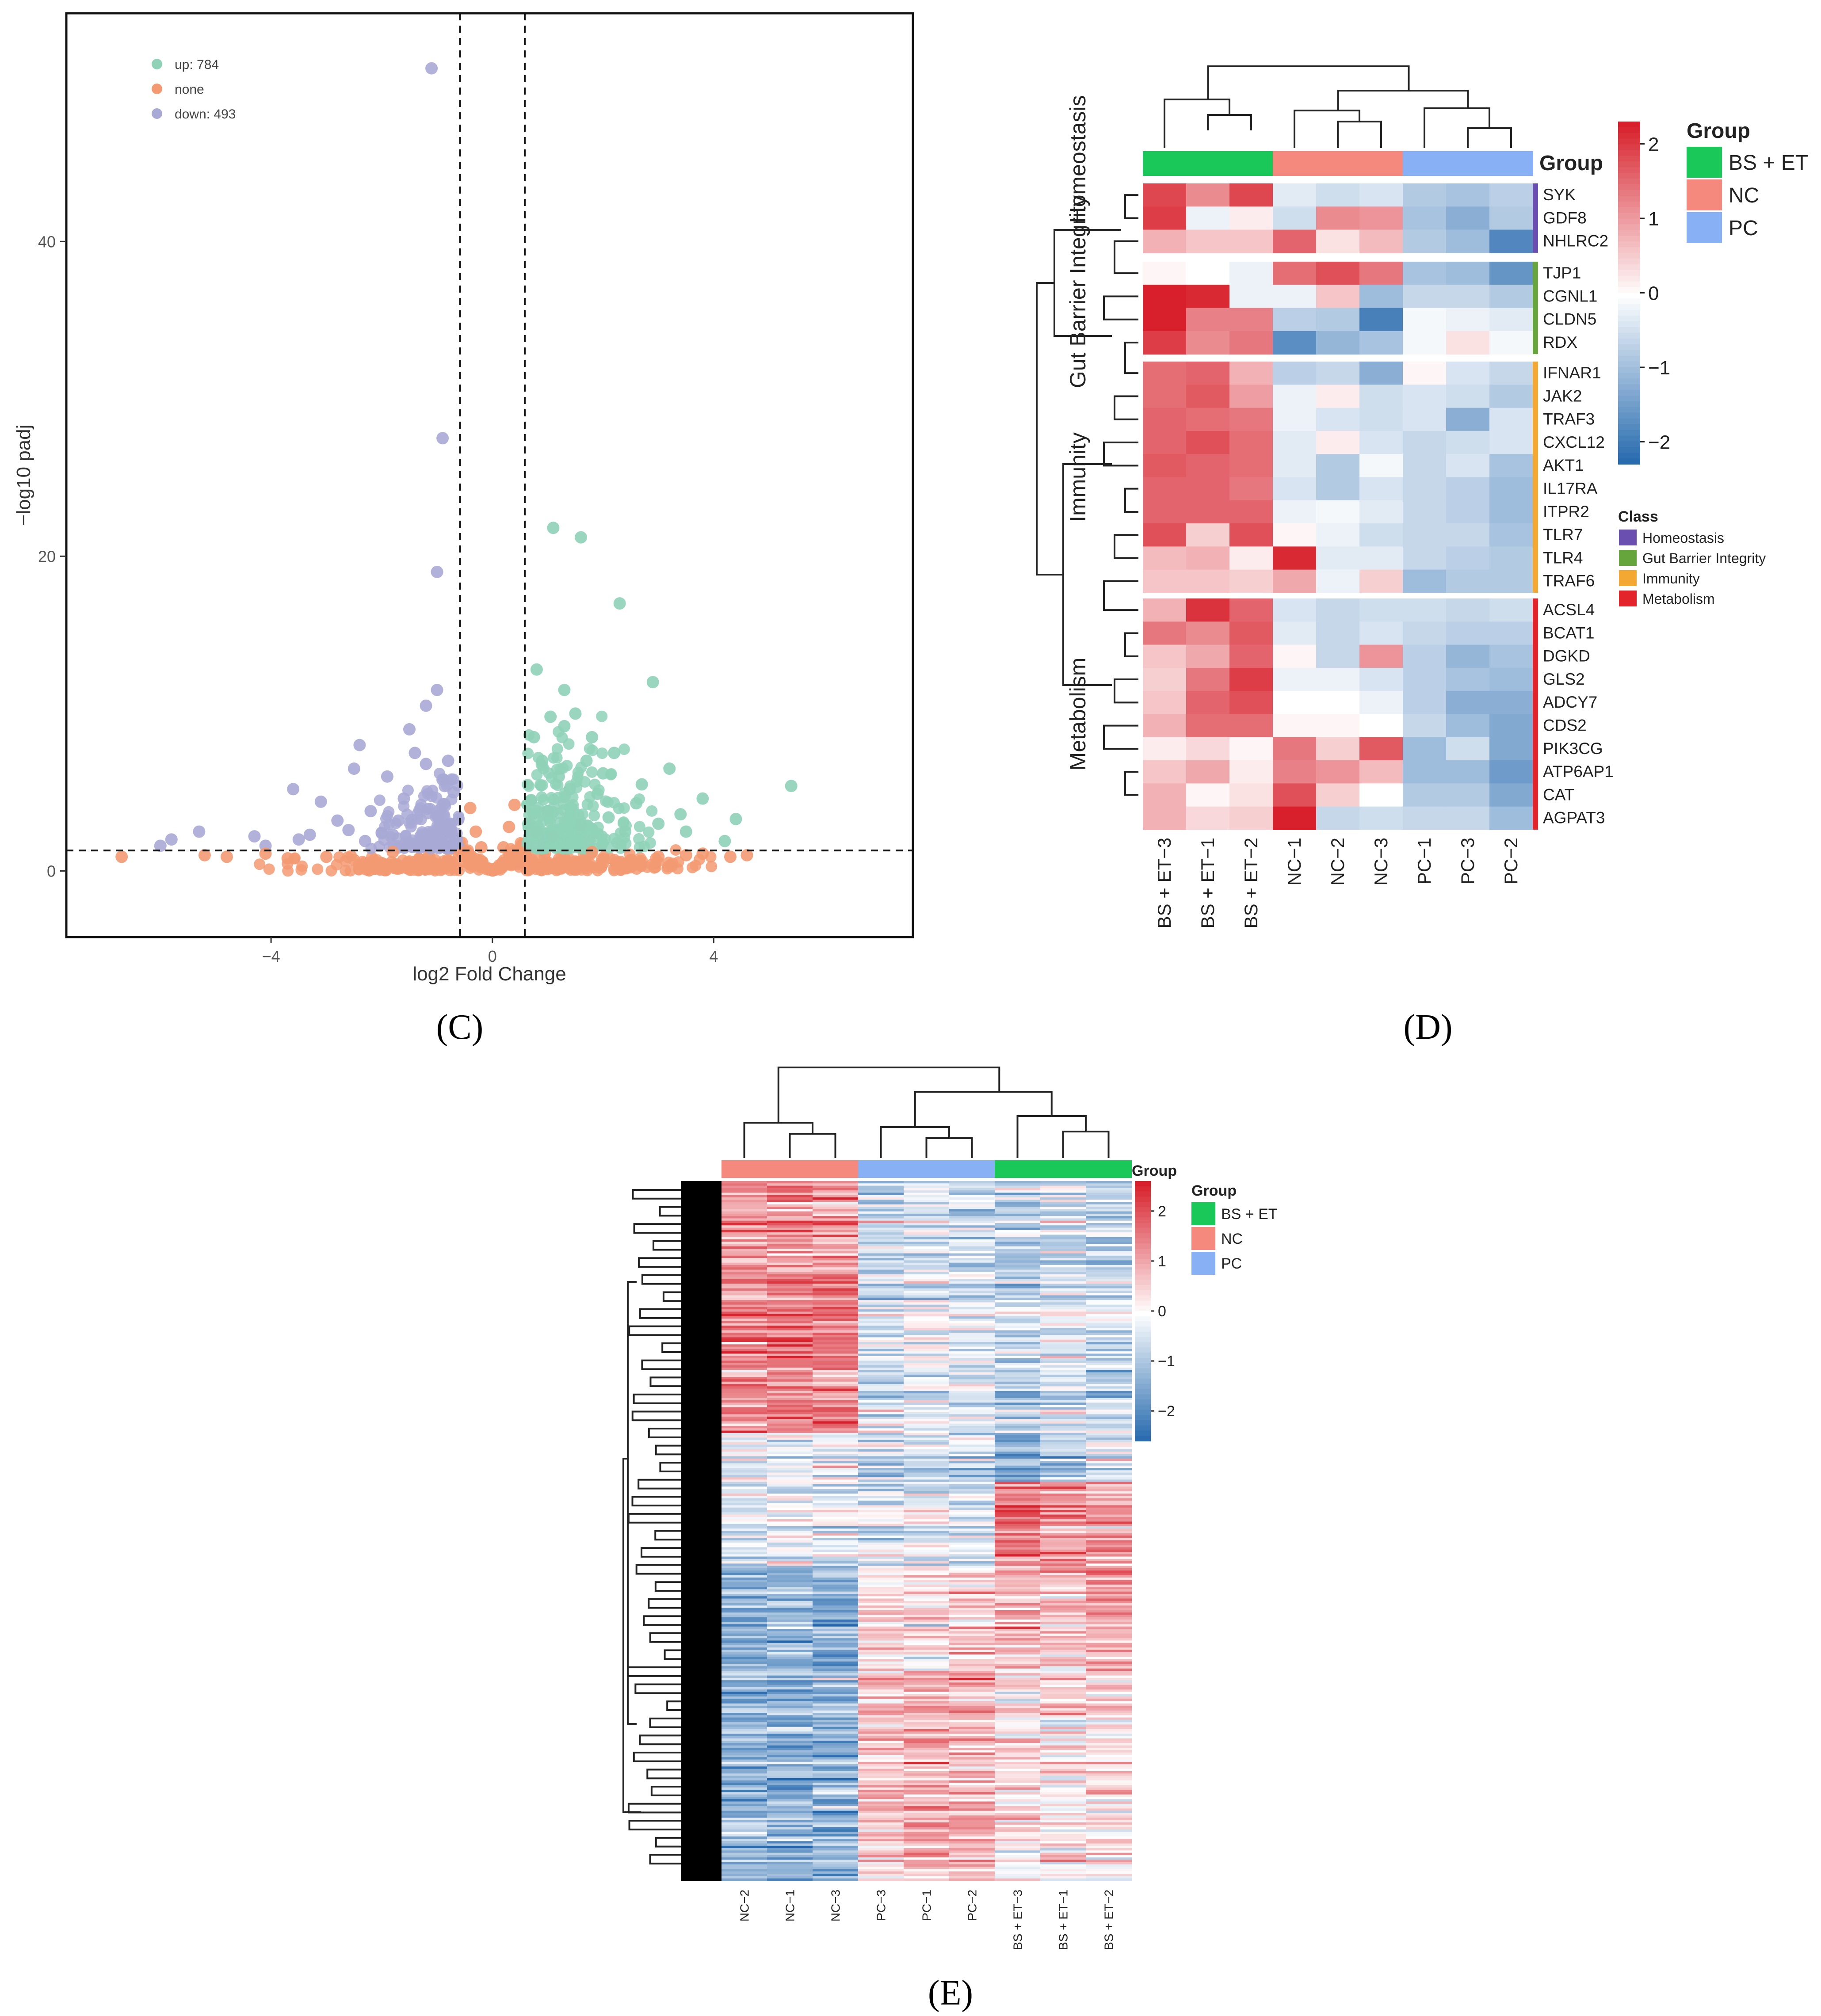 The image size is (1821, 2016). I want to click on gene-label: CAT, so click(1559, 794).